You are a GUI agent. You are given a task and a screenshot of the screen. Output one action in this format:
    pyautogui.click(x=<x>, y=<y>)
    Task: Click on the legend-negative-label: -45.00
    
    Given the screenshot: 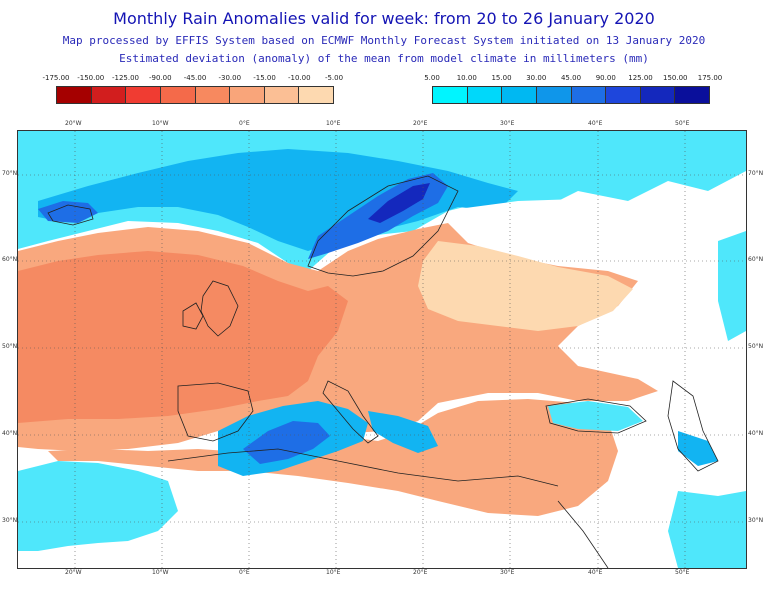 What is the action you would take?
    pyautogui.click(x=195, y=78)
    